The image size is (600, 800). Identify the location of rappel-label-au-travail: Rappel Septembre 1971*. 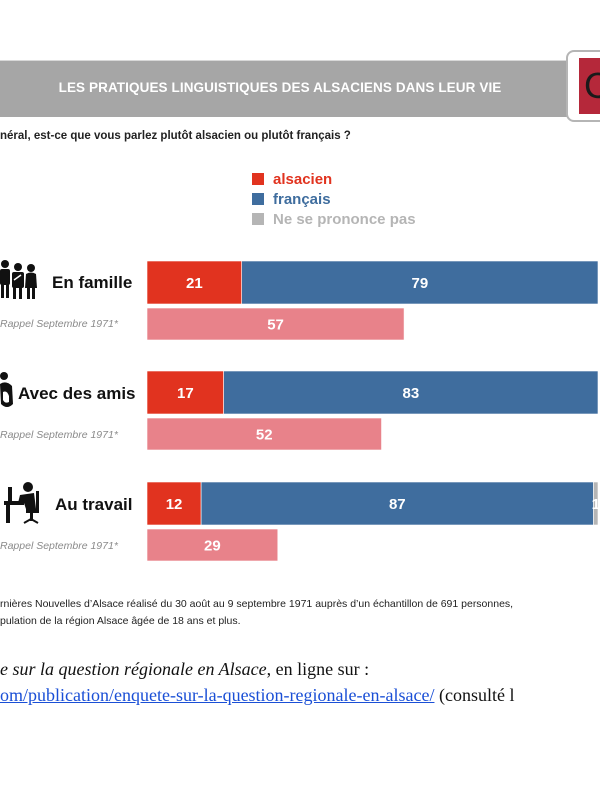
(59, 546).